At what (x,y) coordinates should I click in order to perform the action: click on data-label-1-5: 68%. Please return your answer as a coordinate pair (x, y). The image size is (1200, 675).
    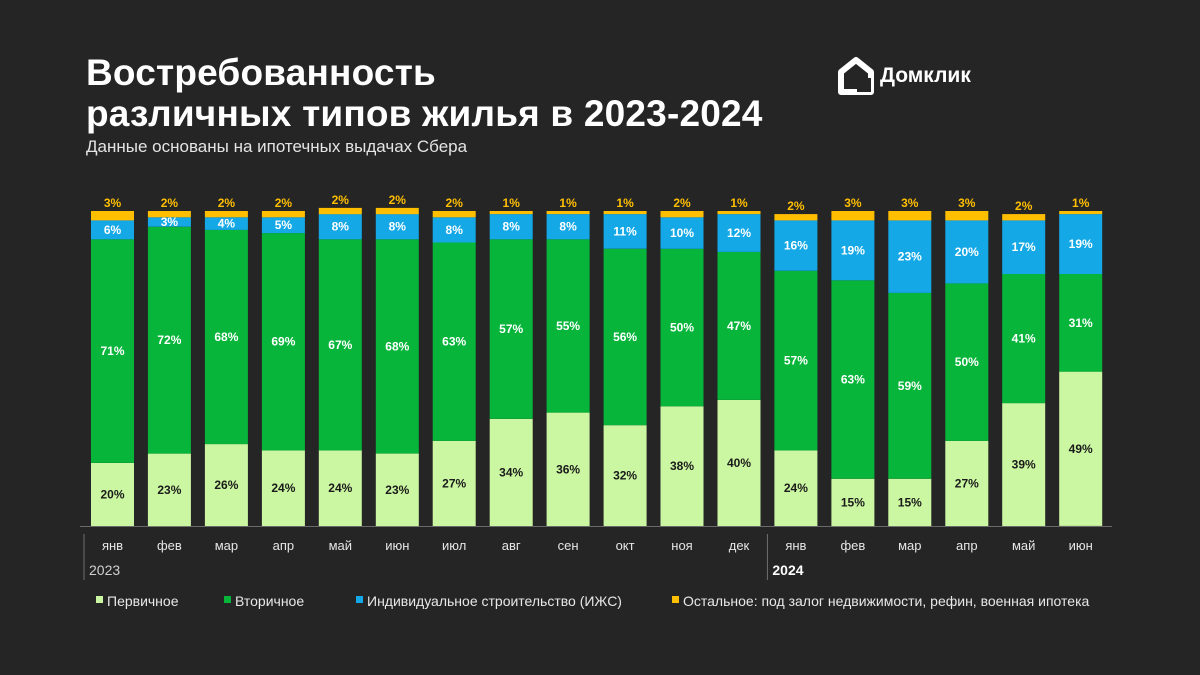
    Looking at the image, I should click on (397, 346).